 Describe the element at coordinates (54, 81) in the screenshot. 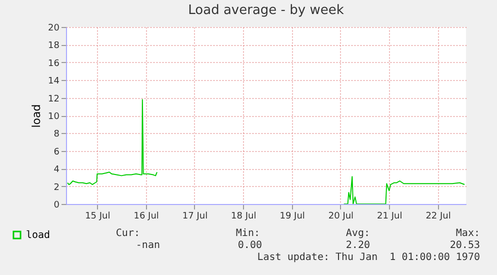

I see `y-tick-label: 14` at that location.